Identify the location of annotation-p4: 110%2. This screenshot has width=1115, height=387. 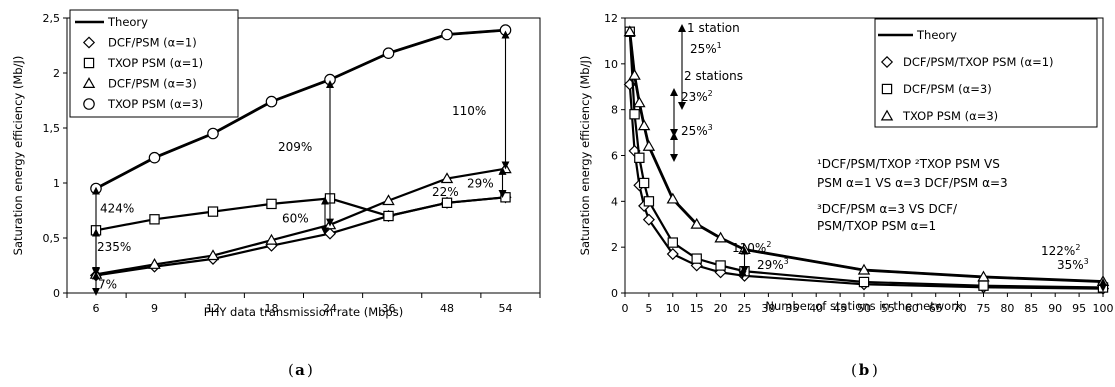
(751, 247).